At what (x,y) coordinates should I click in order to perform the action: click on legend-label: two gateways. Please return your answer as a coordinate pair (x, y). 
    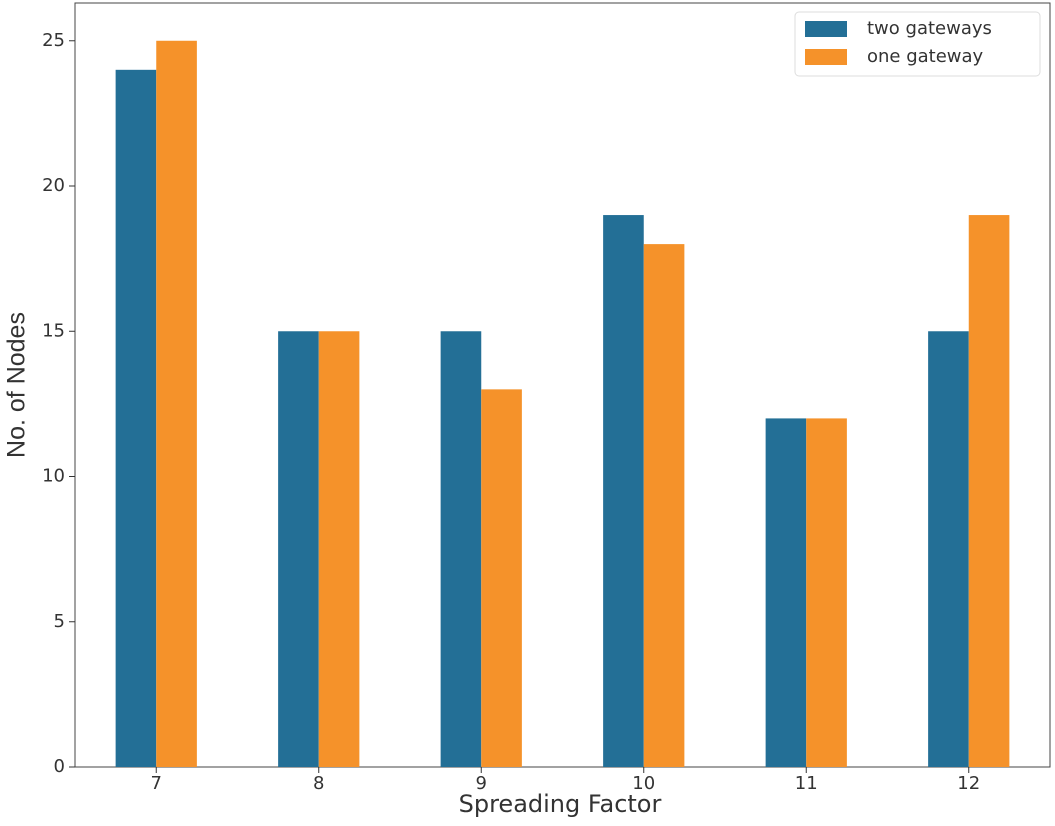
    Looking at the image, I should click on (929, 28).